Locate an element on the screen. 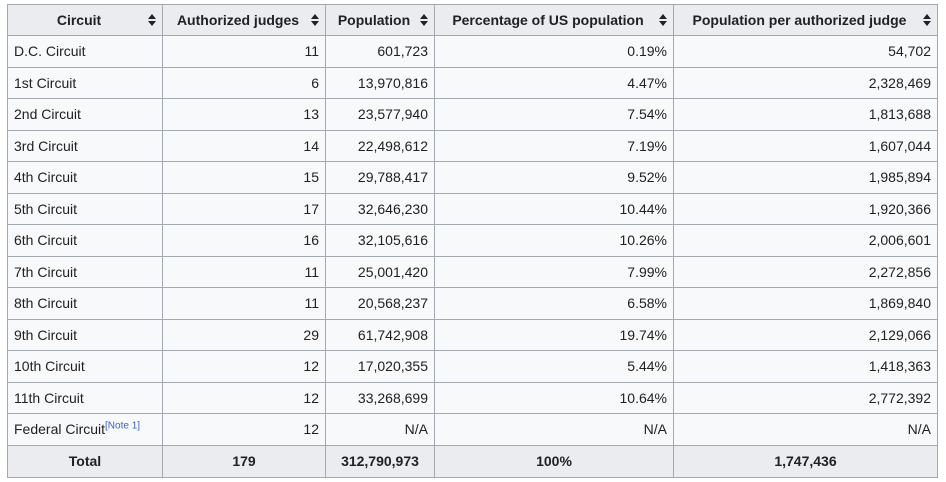 This screenshot has width=946, height=482. table-row: Federal Circuit[Note 1] 12 N/A N/A N/A is located at coordinates (472, 429).